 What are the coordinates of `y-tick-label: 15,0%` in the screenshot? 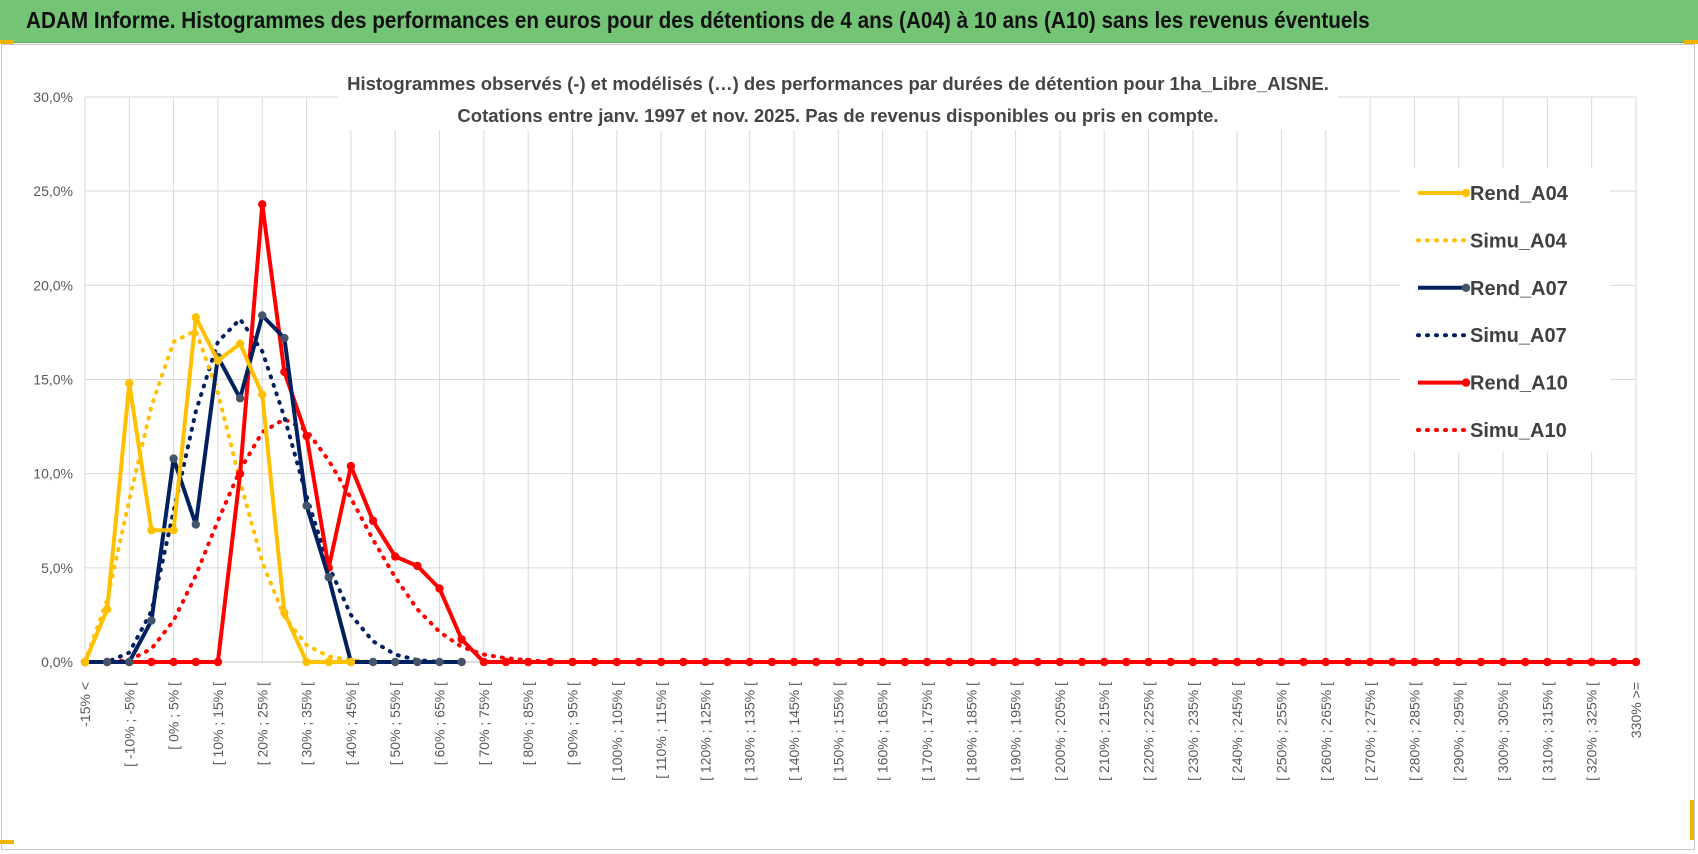 It's located at (53, 380).